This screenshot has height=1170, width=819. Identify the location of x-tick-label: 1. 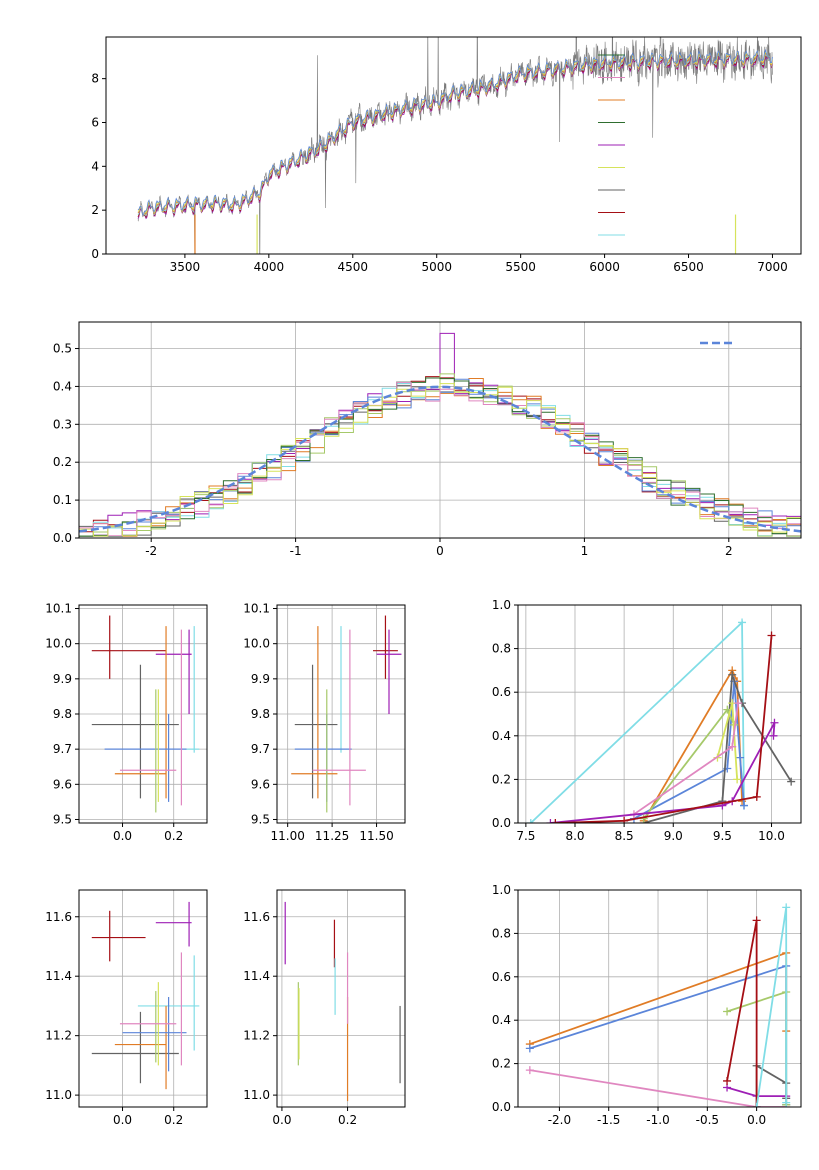
(585, 551).